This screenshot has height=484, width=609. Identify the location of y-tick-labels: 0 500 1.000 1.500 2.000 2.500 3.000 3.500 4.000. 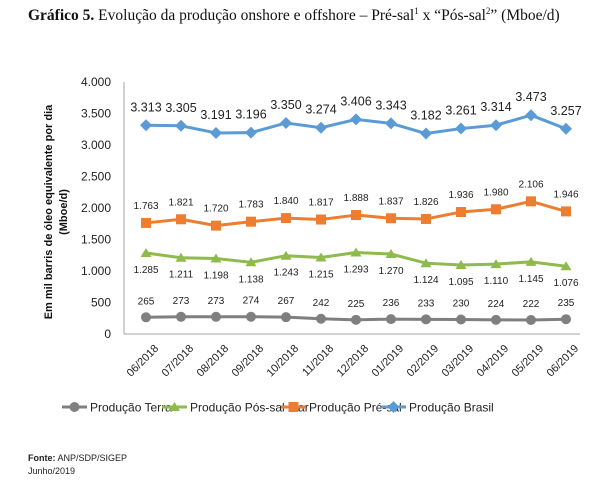
(96, 208).